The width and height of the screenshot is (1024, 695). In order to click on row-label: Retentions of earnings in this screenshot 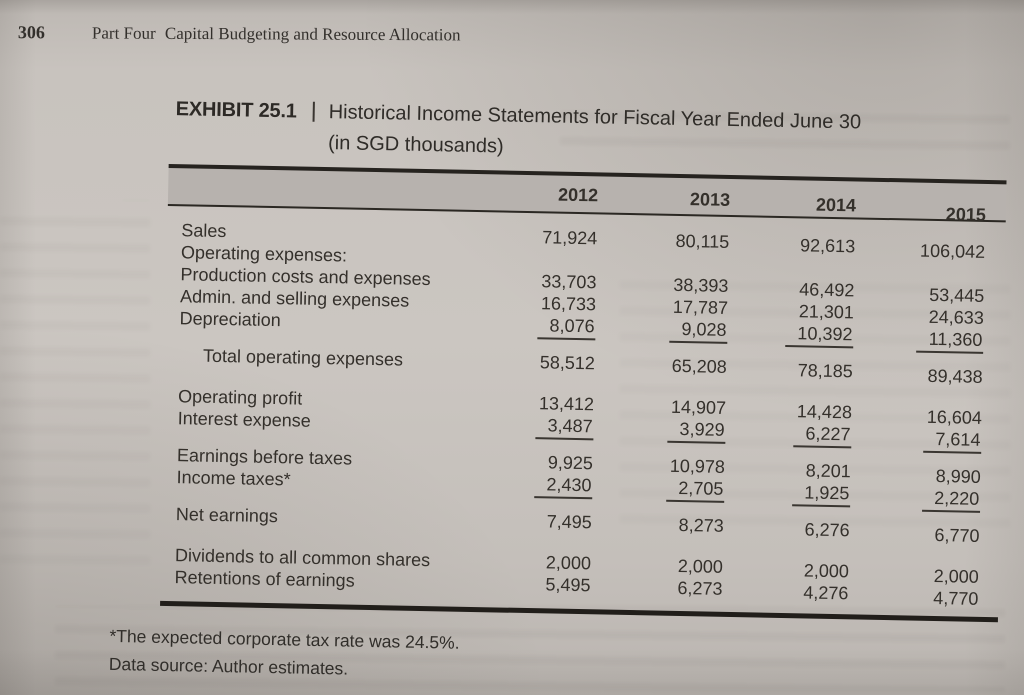, I will do `click(264, 579)`.